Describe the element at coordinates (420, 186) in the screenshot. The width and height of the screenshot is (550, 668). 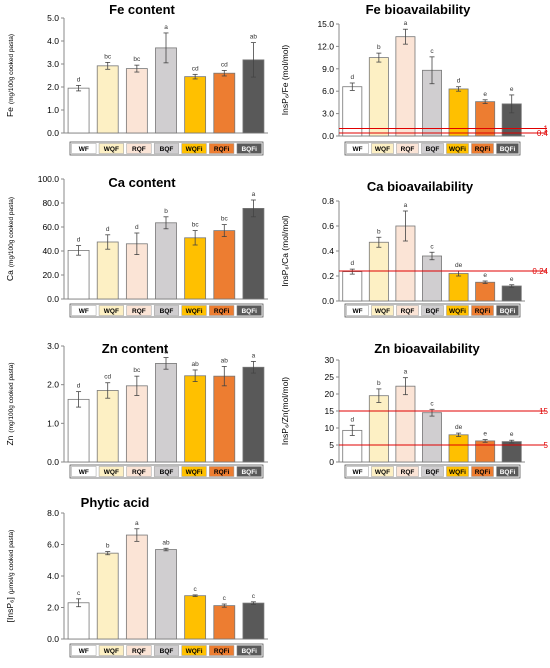
I see `chart-title: Ca bioavailability` at that location.